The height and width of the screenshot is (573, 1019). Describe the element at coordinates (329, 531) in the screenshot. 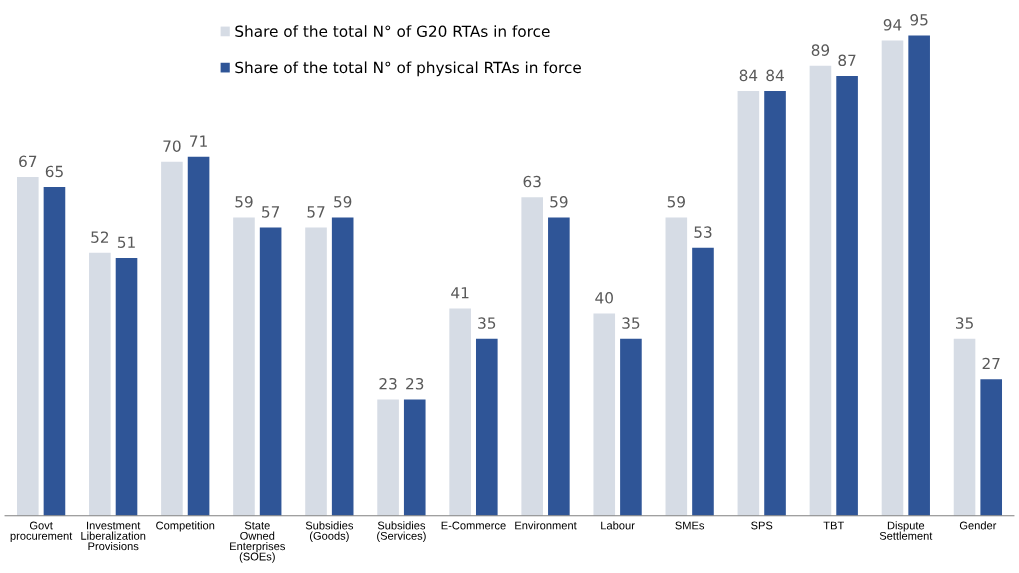

I see `x-tick-label: Subsidies (Goods)` at that location.